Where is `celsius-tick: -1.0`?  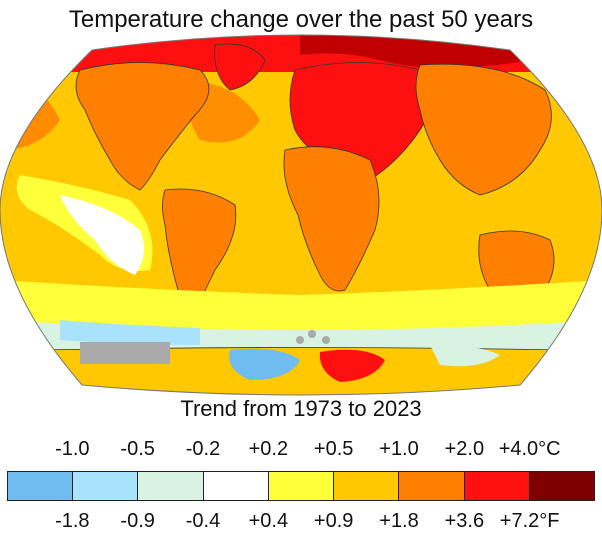
celsius-tick: -1.0 is located at coordinates (72, 449).